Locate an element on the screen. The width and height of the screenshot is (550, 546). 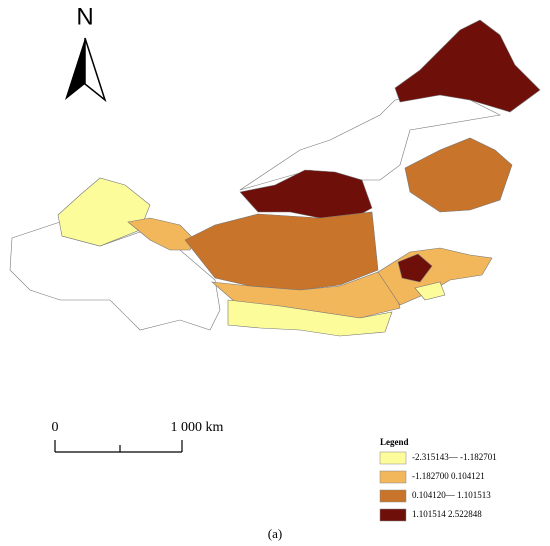
legend-title: Legend is located at coordinates (394, 442).